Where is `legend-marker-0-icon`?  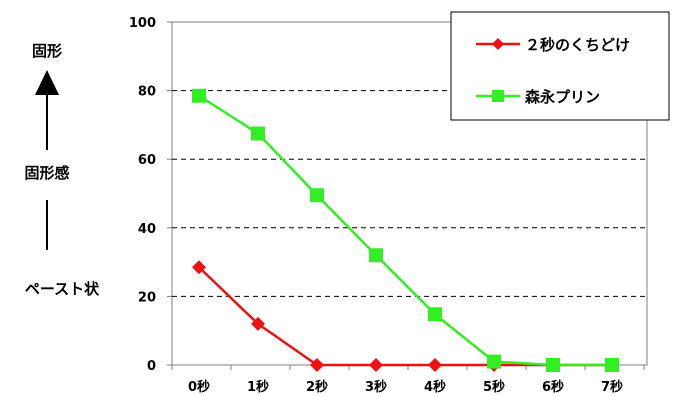
legend-marker-0-icon is located at coordinates (498, 44).